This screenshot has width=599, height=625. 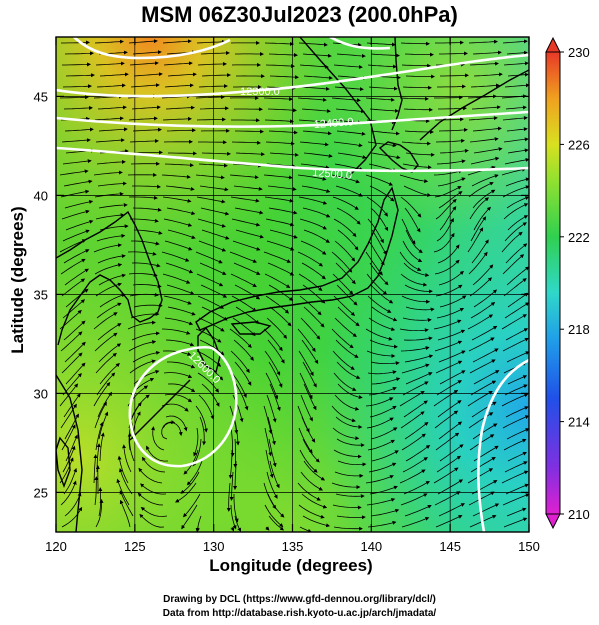 I want to click on coastline-hokkaido, so click(x=398, y=157).